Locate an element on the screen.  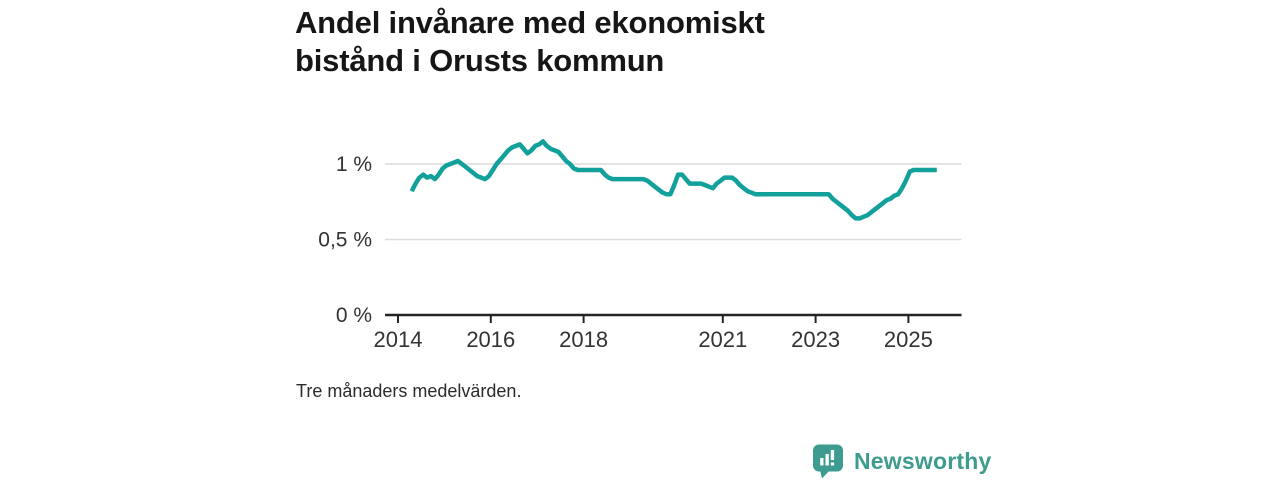
chart-footnote: Tre månaders medelvärden. is located at coordinates (409, 391).